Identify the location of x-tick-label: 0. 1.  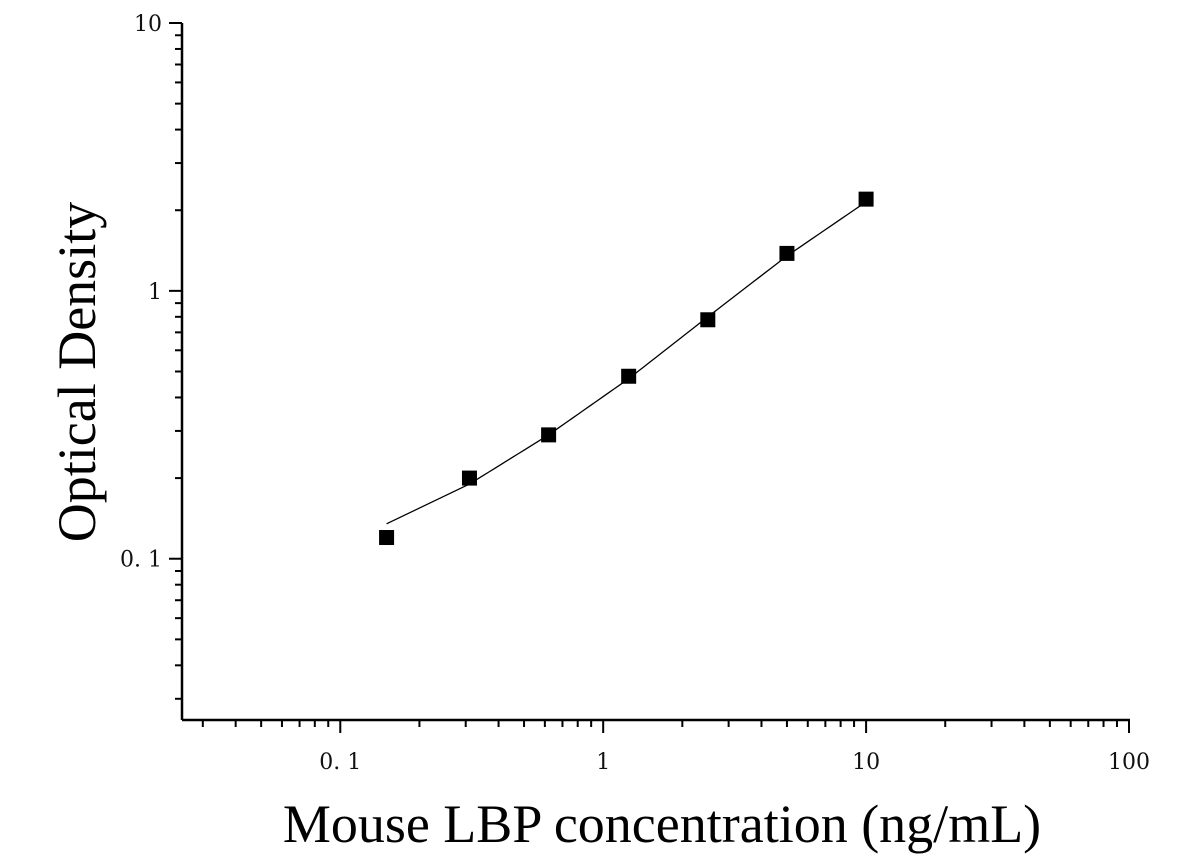
(340, 762).